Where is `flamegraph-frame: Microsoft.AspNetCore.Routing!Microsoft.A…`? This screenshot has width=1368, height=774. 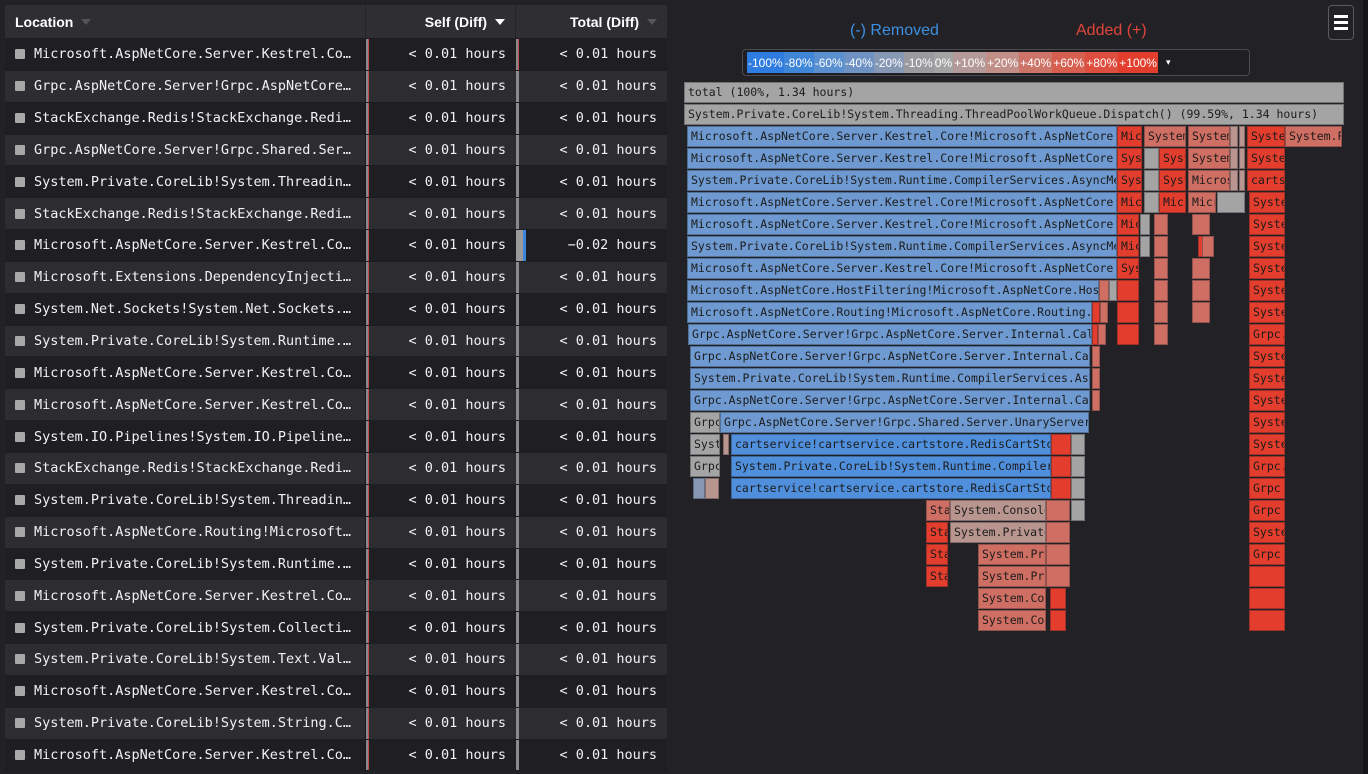
flamegraph-frame: Microsoft.AspNetCore.Routing!Microsoft.A… is located at coordinates (889, 312).